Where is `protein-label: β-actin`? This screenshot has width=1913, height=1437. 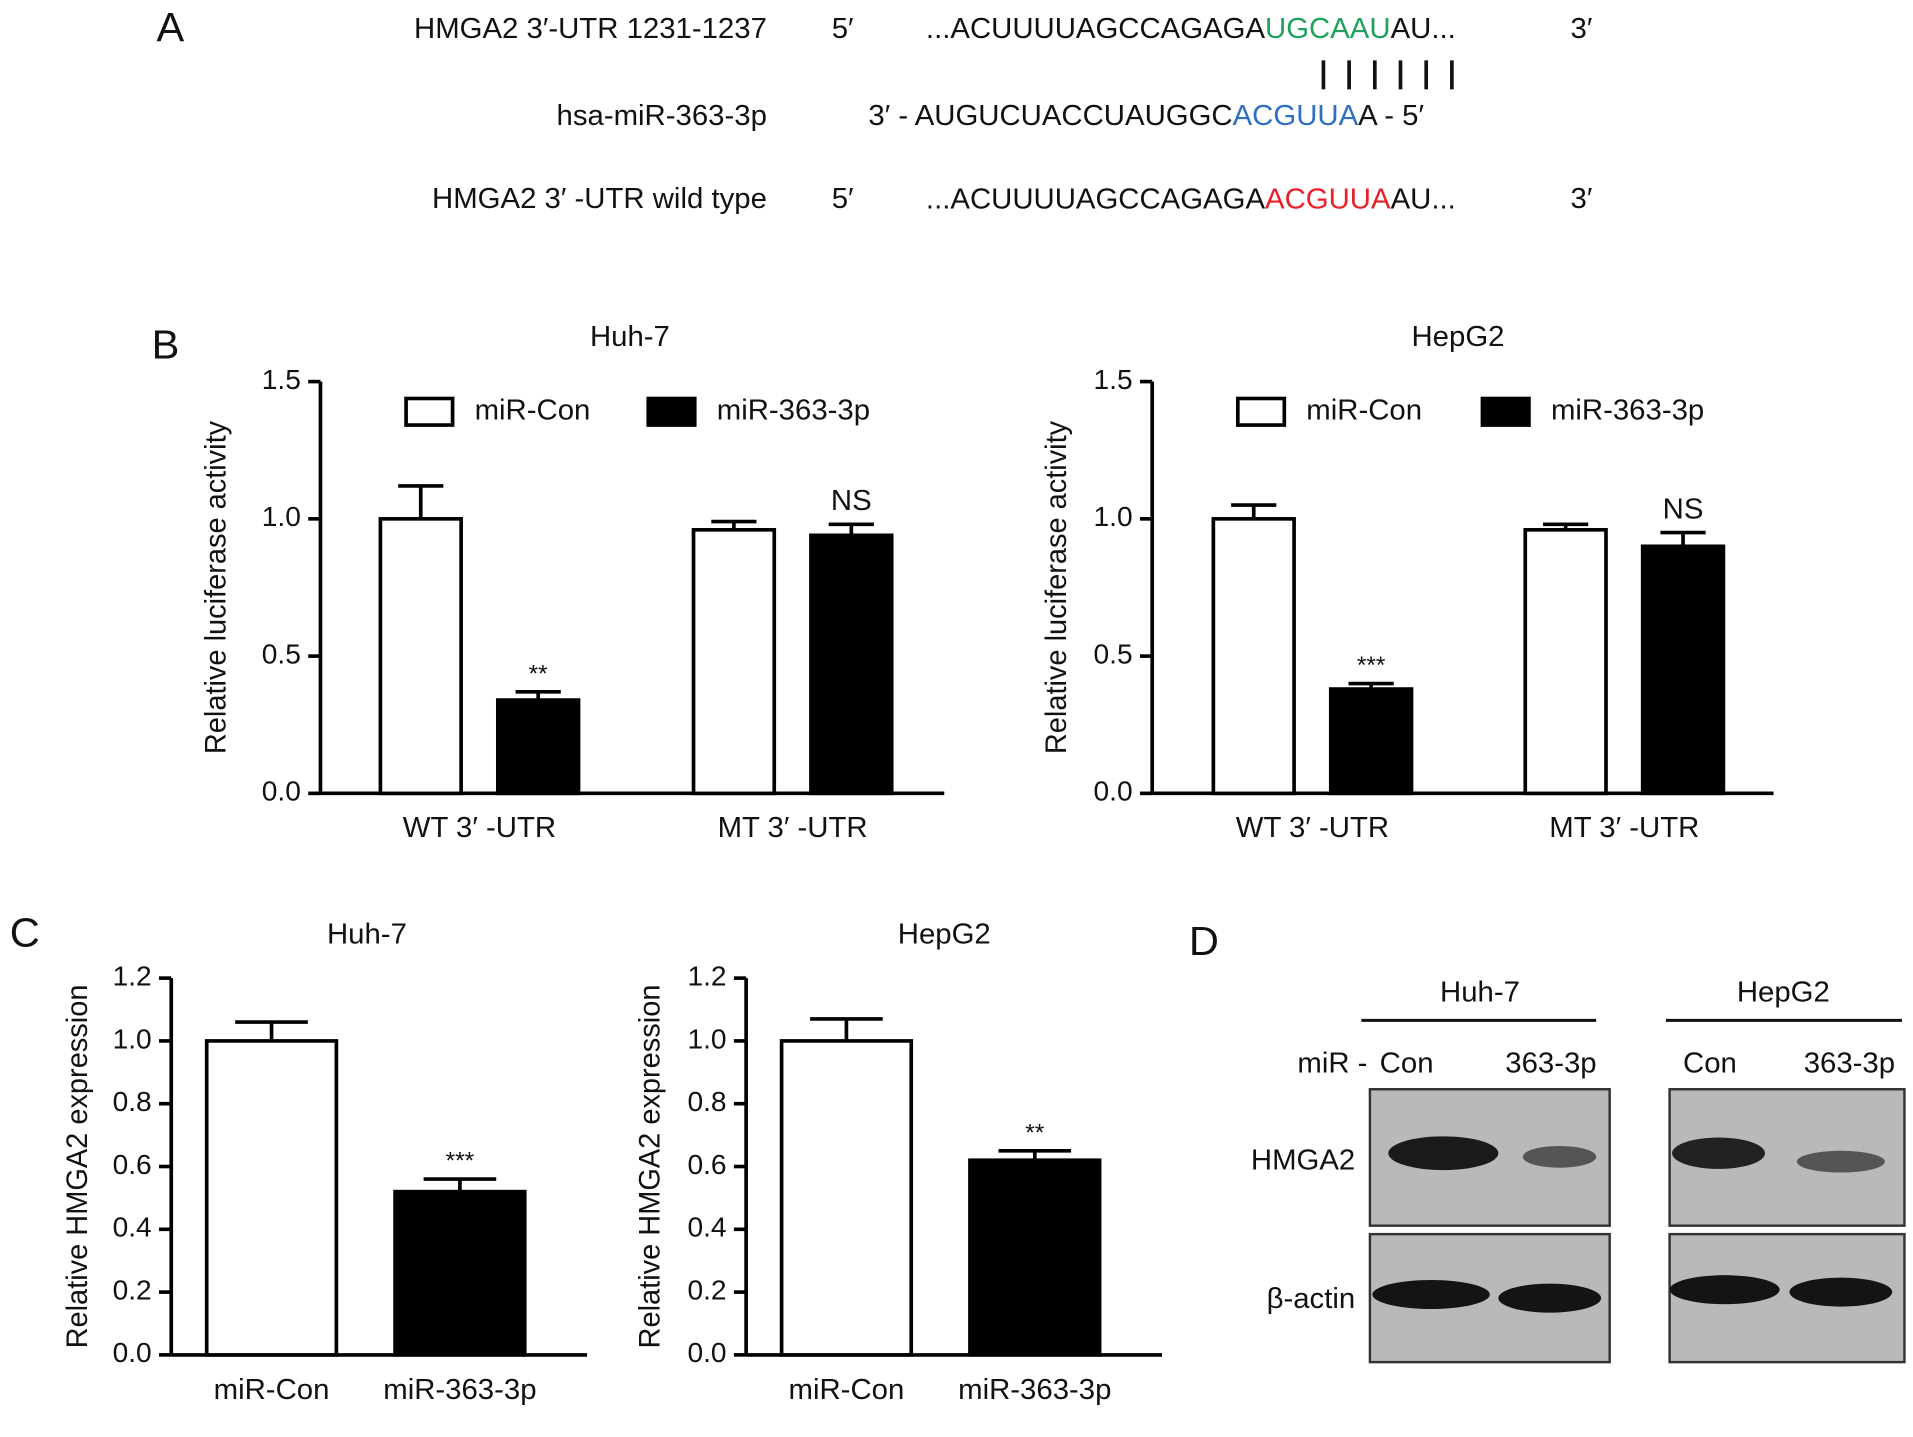 protein-label: β-actin is located at coordinates (1311, 1299).